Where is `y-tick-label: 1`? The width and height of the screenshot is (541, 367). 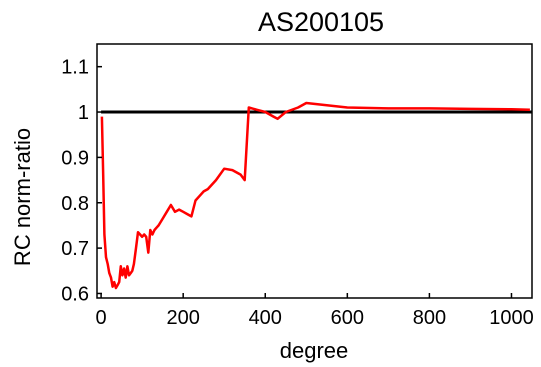
y-tick-label: 1 is located at coordinates (83, 113).